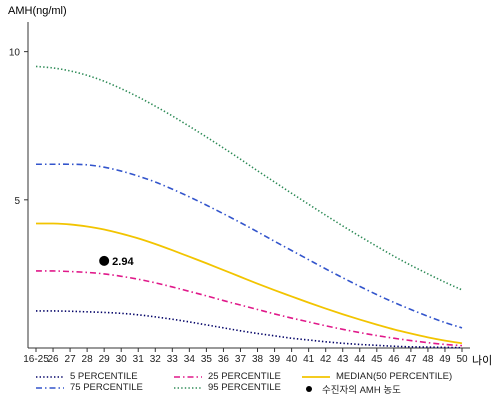  I want to click on legend-label: 5 PERCENTILE, so click(104, 376).